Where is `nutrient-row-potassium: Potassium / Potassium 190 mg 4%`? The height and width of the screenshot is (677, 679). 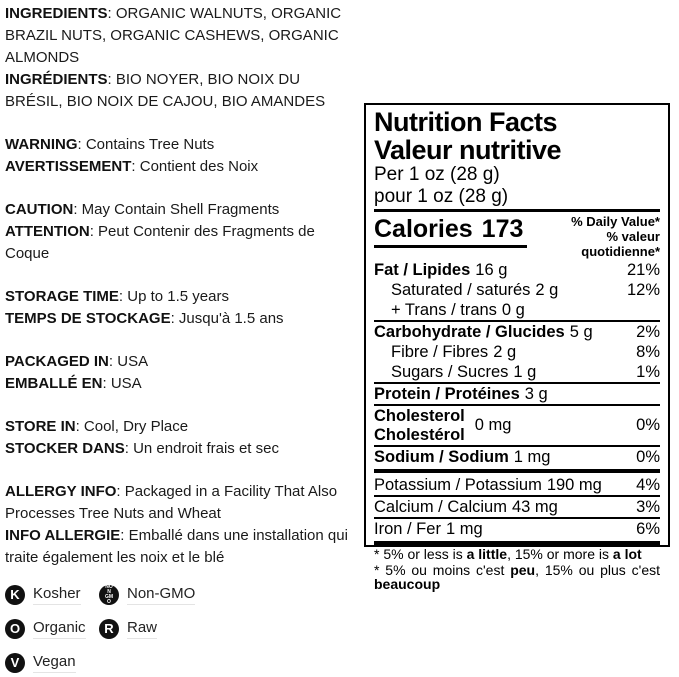 nutrient-row-potassium: Potassium / Potassium 190 mg 4% is located at coordinates (517, 485).